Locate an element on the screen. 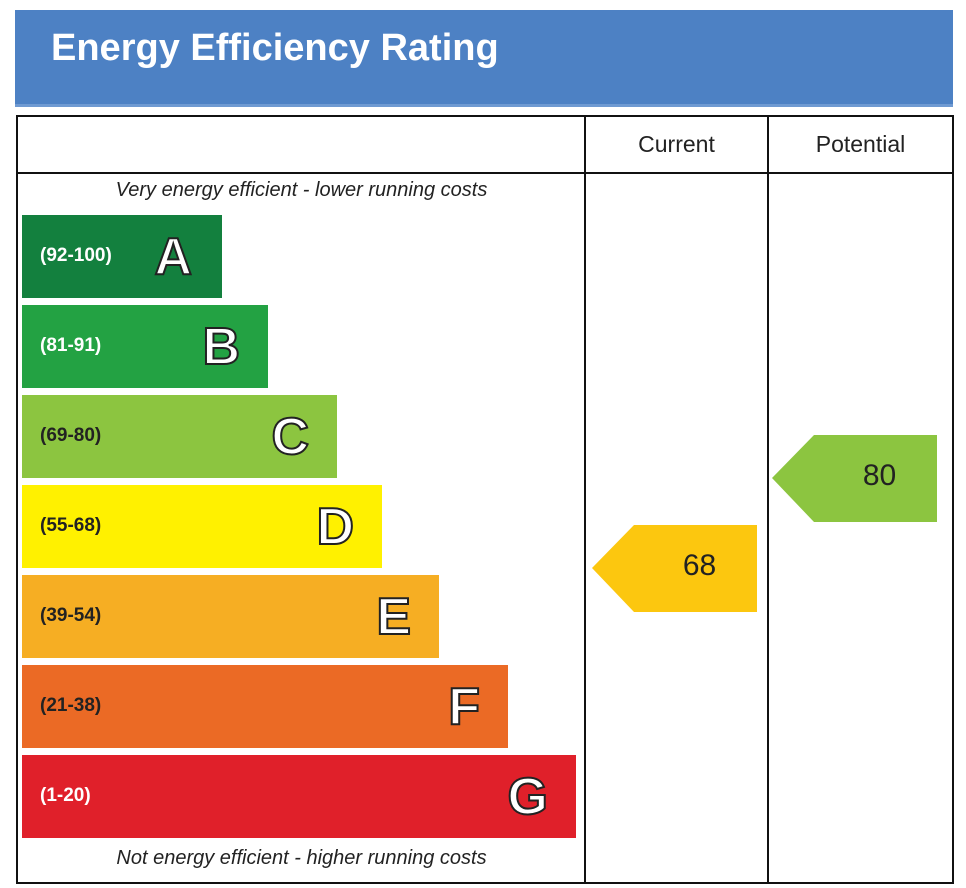 This screenshot has height=888, width=966. potential-rating-value: 80 is located at coordinates (879, 475).